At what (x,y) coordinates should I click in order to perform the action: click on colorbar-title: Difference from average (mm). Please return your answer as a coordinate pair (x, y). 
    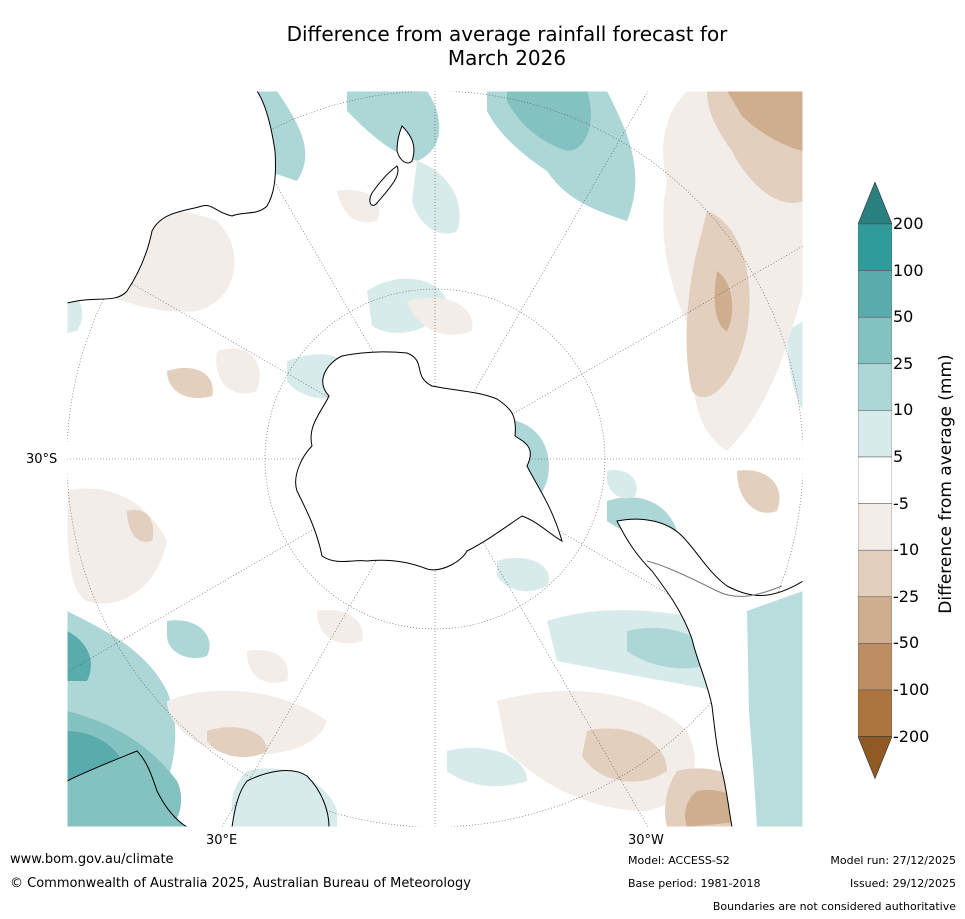
    Looking at the image, I should click on (946, 484).